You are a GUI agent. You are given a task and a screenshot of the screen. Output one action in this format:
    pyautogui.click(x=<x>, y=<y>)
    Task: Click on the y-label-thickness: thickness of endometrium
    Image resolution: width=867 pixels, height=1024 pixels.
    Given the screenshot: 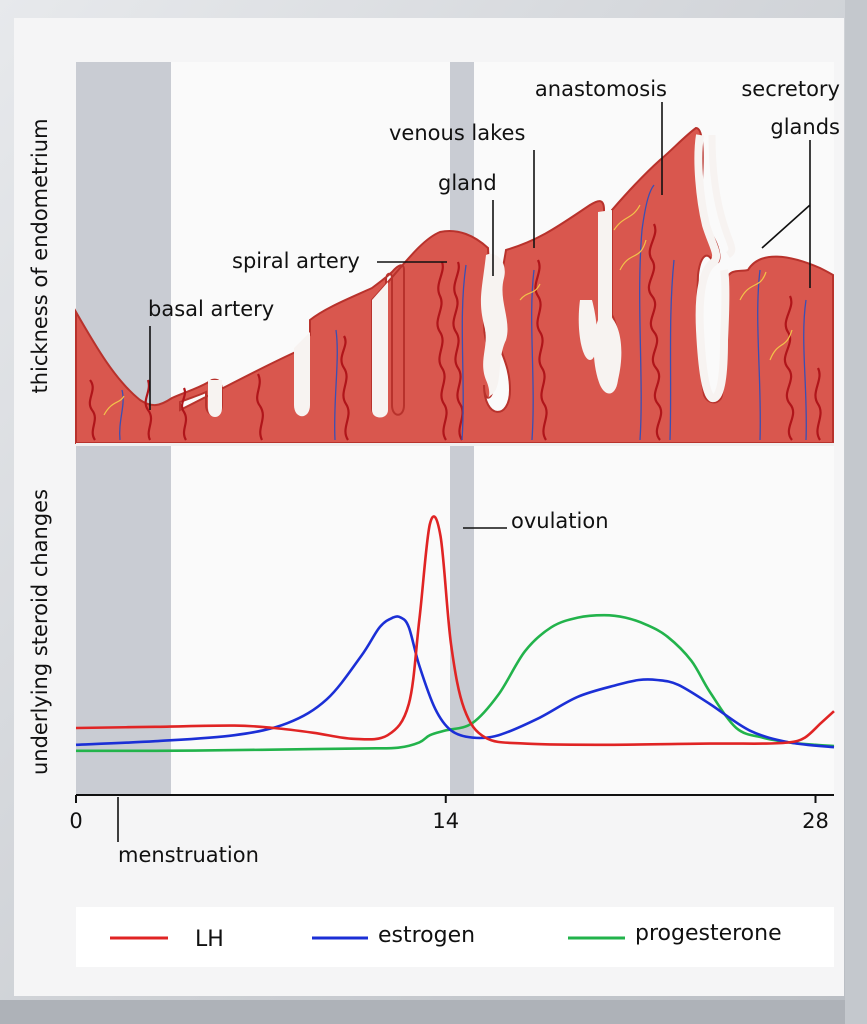 What is the action you would take?
    pyautogui.click(x=40, y=255)
    